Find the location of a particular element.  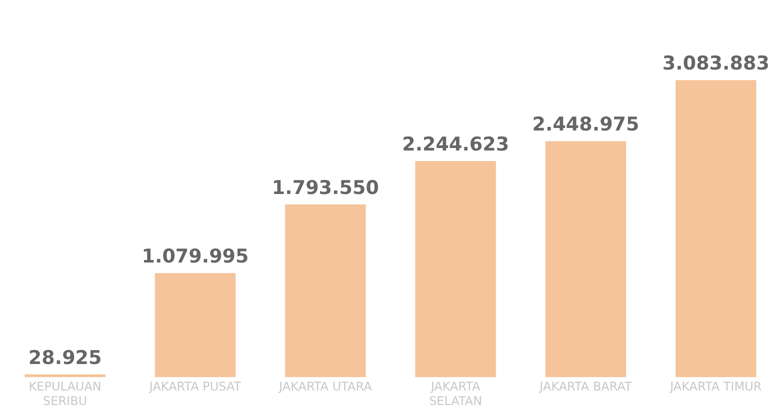

data-label: 1.793.550 is located at coordinates (325, 187).